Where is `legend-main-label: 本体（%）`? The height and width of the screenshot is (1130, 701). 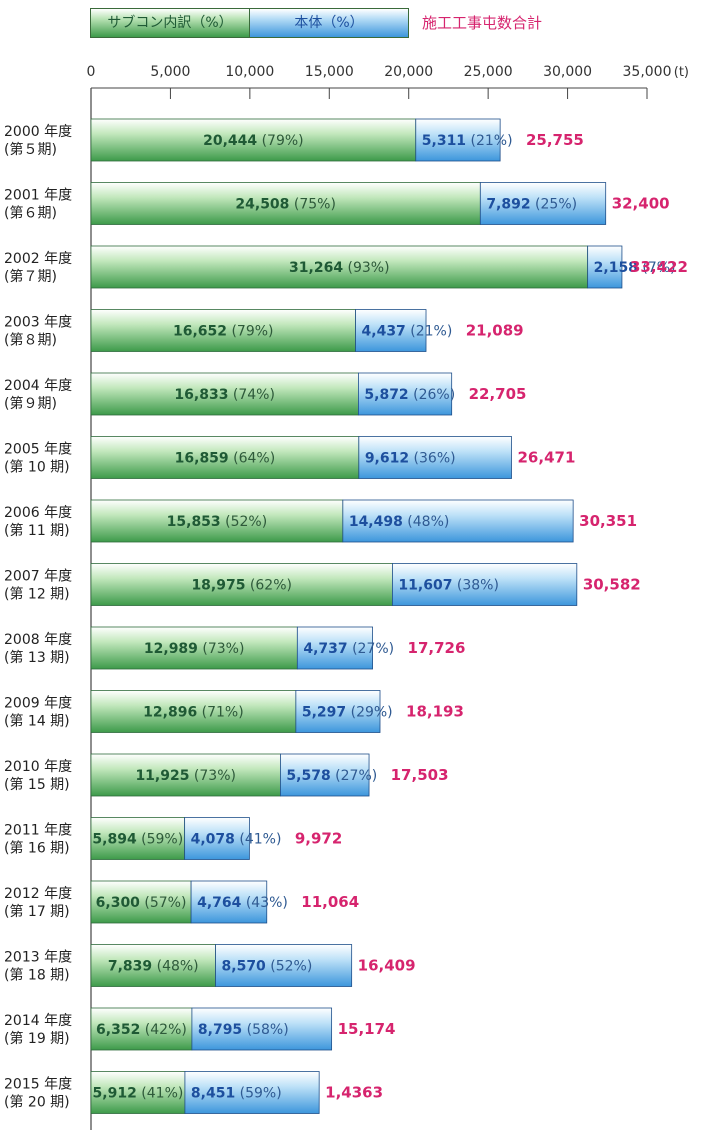 legend-main-label: 本体（%） is located at coordinates (329, 23).